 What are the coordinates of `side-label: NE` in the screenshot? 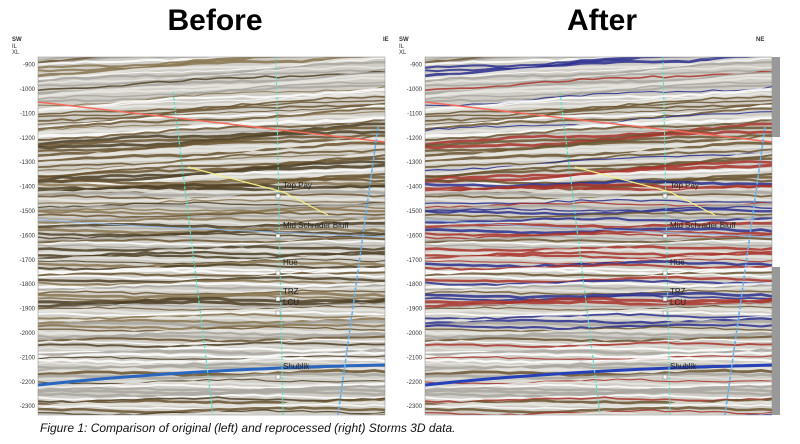 It's located at (760, 40).